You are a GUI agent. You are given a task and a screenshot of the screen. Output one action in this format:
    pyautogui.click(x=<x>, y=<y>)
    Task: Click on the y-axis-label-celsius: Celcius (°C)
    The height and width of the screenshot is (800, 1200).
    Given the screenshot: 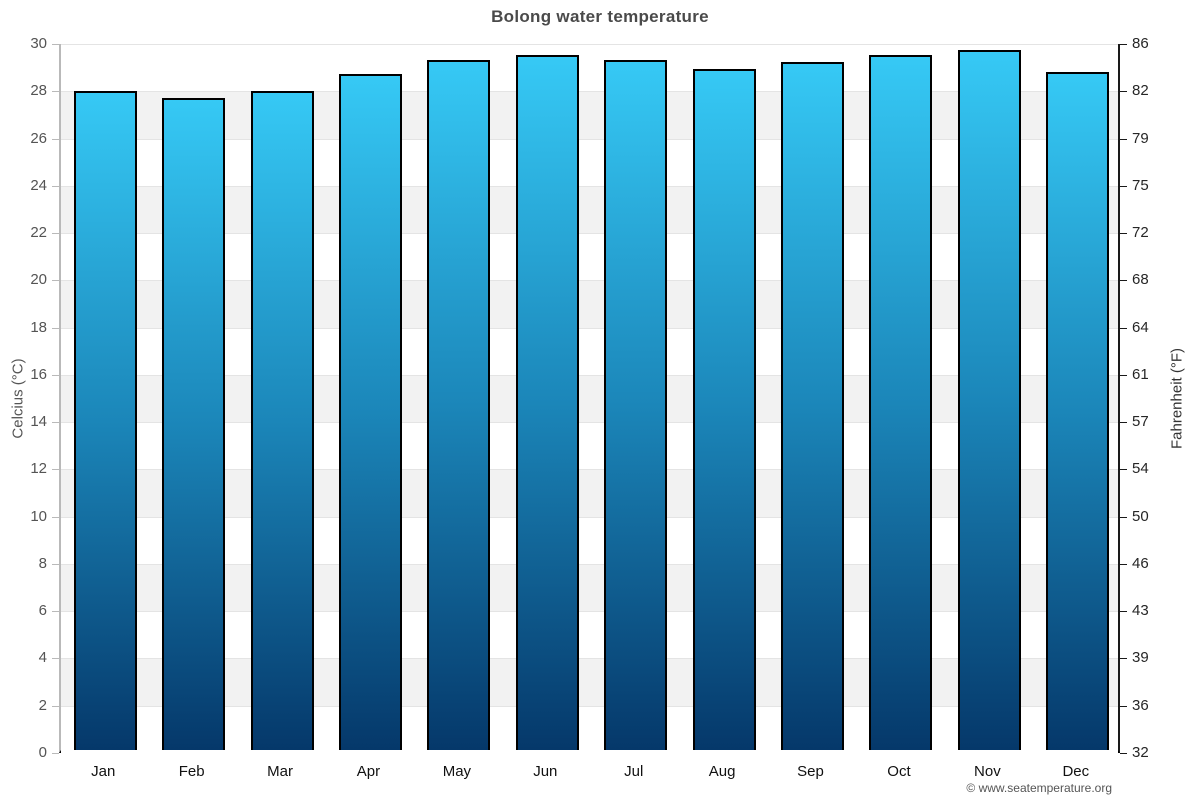 What is the action you would take?
    pyautogui.click(x=18, y=398)
    